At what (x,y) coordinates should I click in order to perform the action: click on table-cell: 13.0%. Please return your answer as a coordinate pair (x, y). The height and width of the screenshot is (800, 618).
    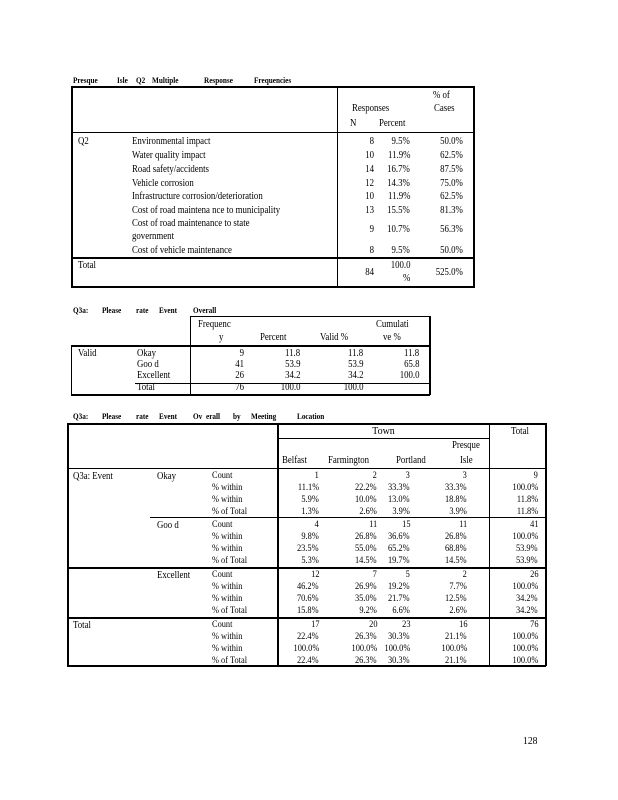
    Looking at the image, I should click on (399, 500).